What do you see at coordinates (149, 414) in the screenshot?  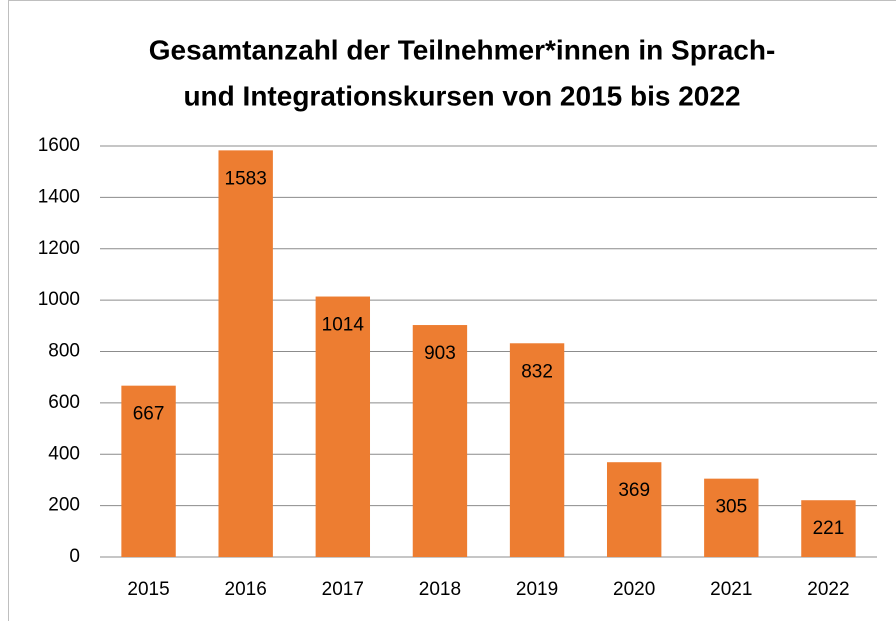 I see `data-label: 667` at bounding box center [149, 414].